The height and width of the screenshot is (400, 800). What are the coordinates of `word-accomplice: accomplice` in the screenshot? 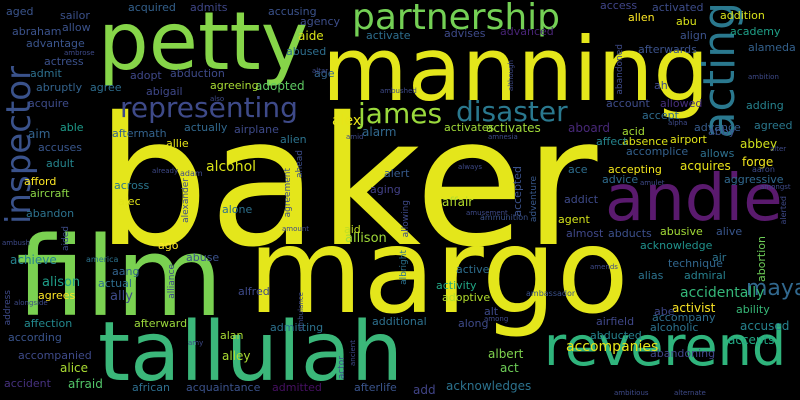 It's located at (657, 151).